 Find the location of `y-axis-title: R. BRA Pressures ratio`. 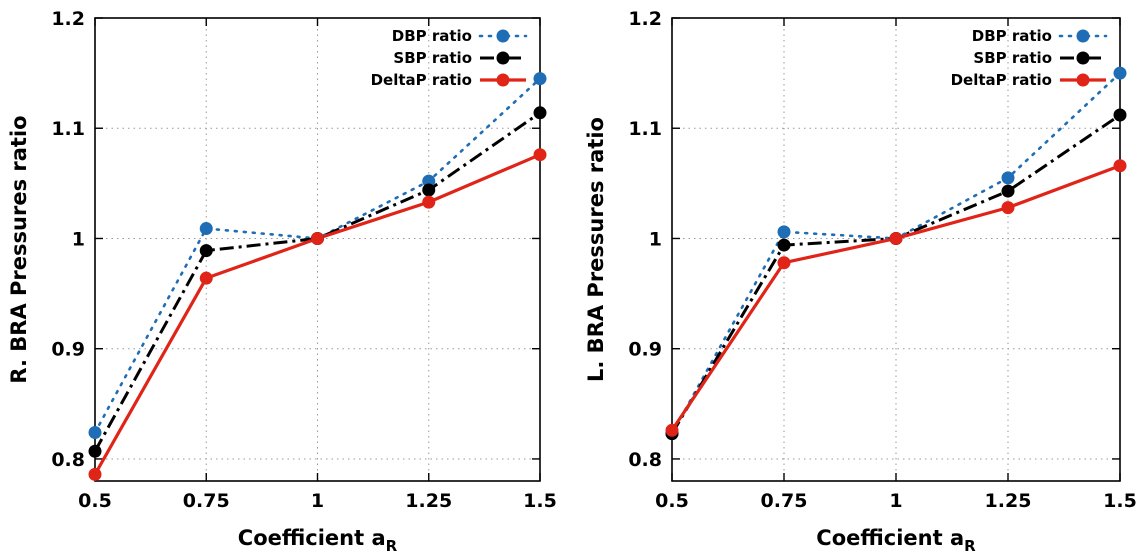

y-axis-title: R. BRA Pressures ratio is located at coordinates (19, 249).